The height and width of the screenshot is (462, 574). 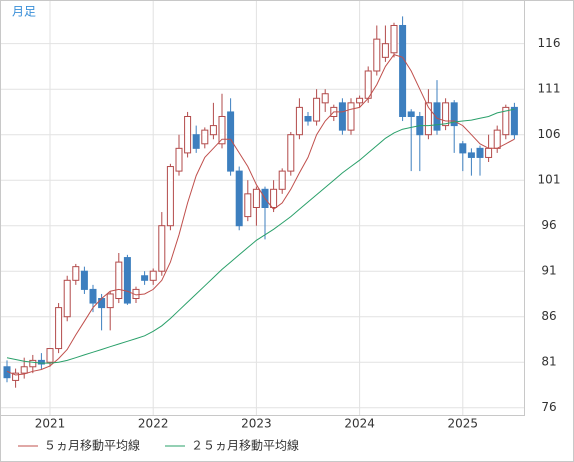 I want to click on x-tick-label: 2021, so click(x=50, y=424).